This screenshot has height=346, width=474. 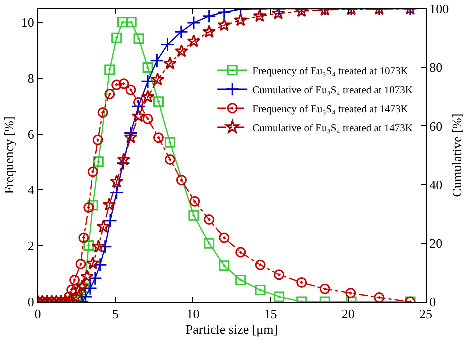 What do you see at coordinates (333, 90) in the screenshot?
I see `legend-label: Cumulative of Eu₃S₄ treated at 1073K` at bounding box center [333, 90].